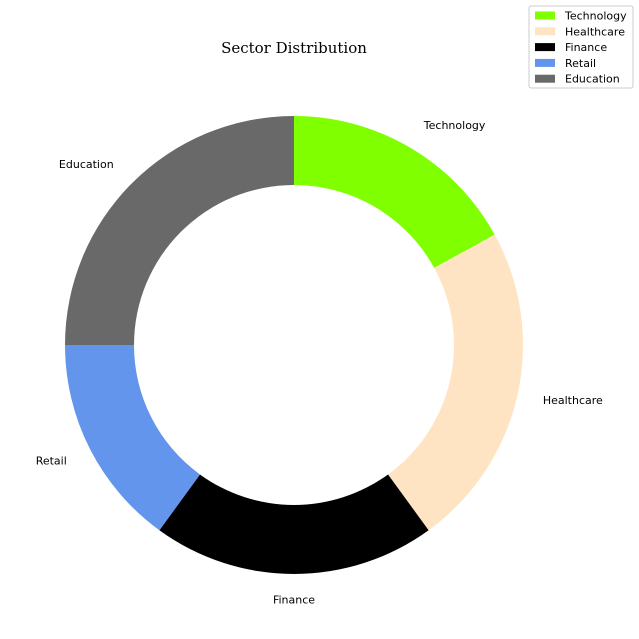  I want to click on legend-label-technology: Technology, so click(595, 16).